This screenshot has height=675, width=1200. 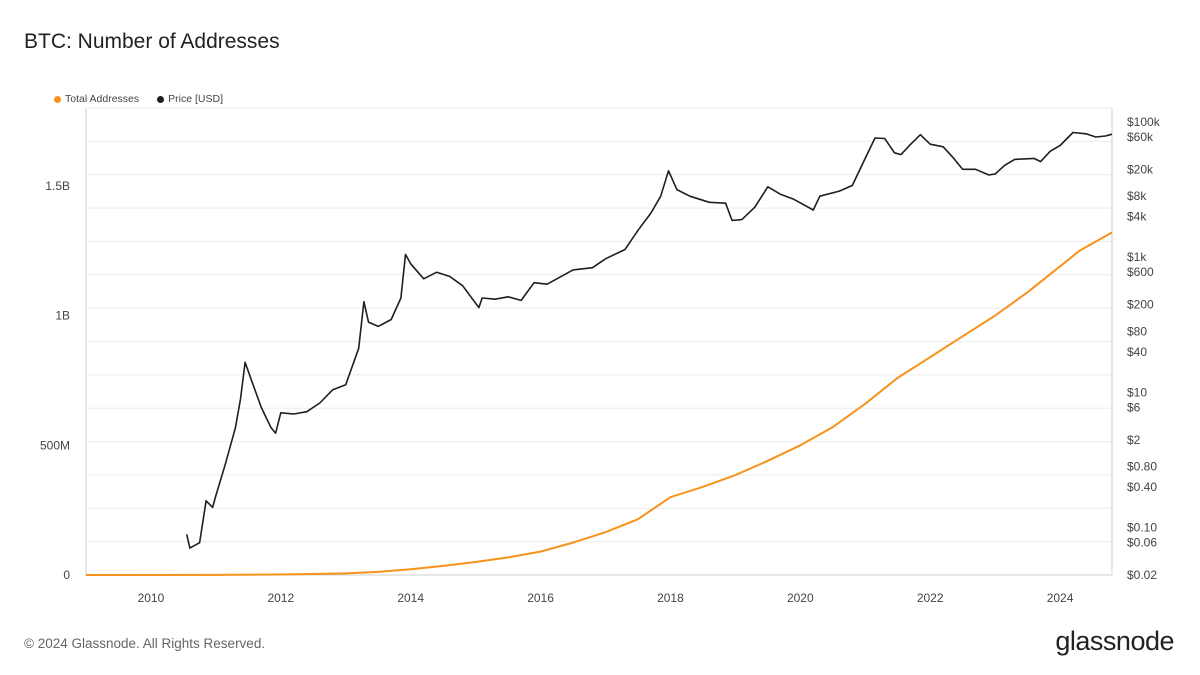 I want to click on y-right-tick-label: $80, so click(x=1137, y=331).